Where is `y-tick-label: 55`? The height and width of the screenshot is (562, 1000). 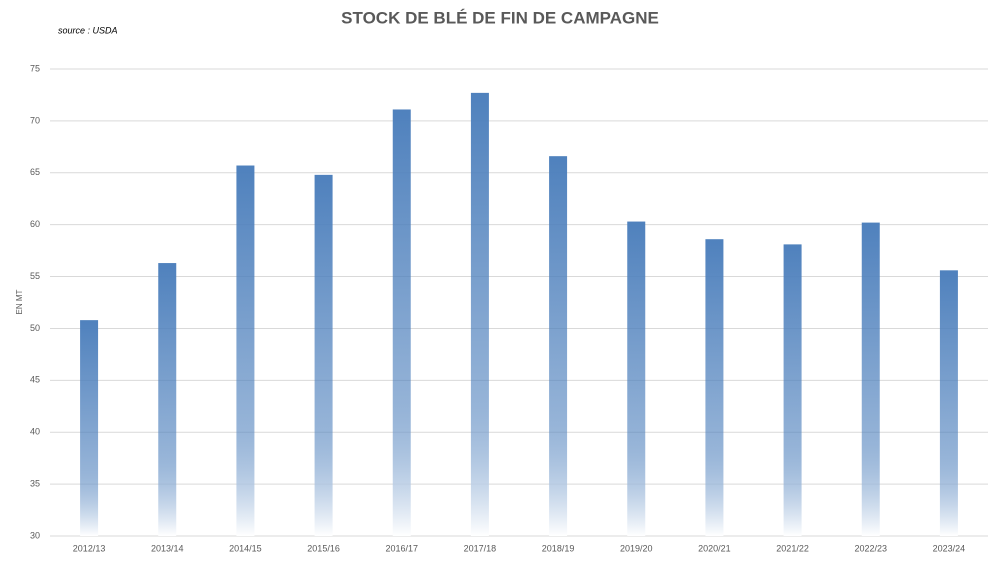
y-tick-label: 55 is located at coordinates (35, 276).